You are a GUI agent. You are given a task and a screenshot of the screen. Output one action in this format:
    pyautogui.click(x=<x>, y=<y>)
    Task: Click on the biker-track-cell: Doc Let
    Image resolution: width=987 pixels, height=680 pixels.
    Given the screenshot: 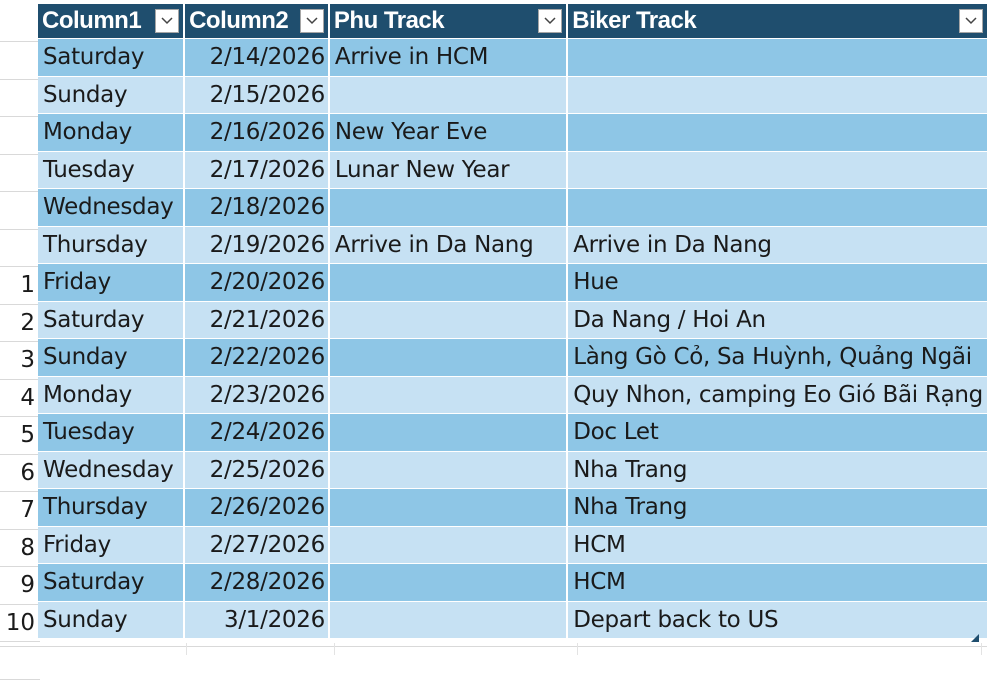 What is the action you would take?
    pyautogui.click(x=777, y=432)
    